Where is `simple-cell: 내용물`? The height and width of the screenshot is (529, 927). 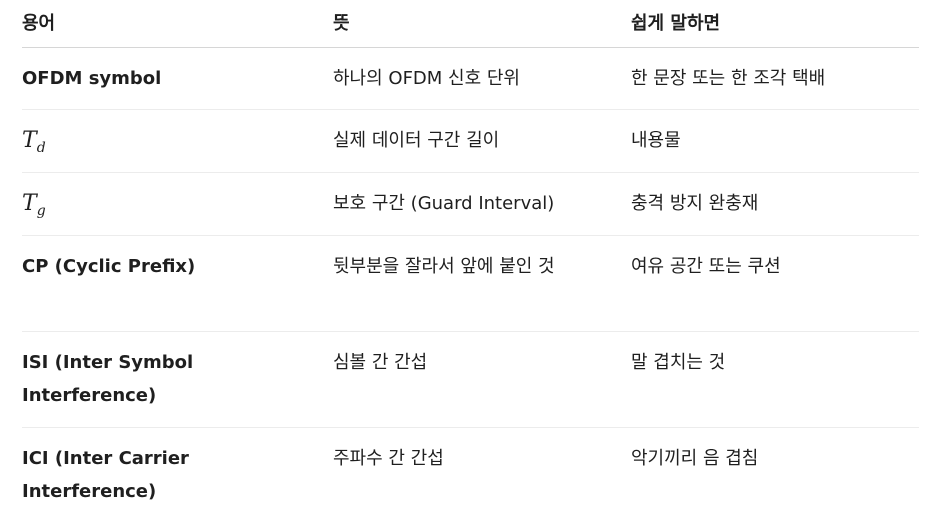
simple-cell: 내용물 is located at coordinates (656, 140).